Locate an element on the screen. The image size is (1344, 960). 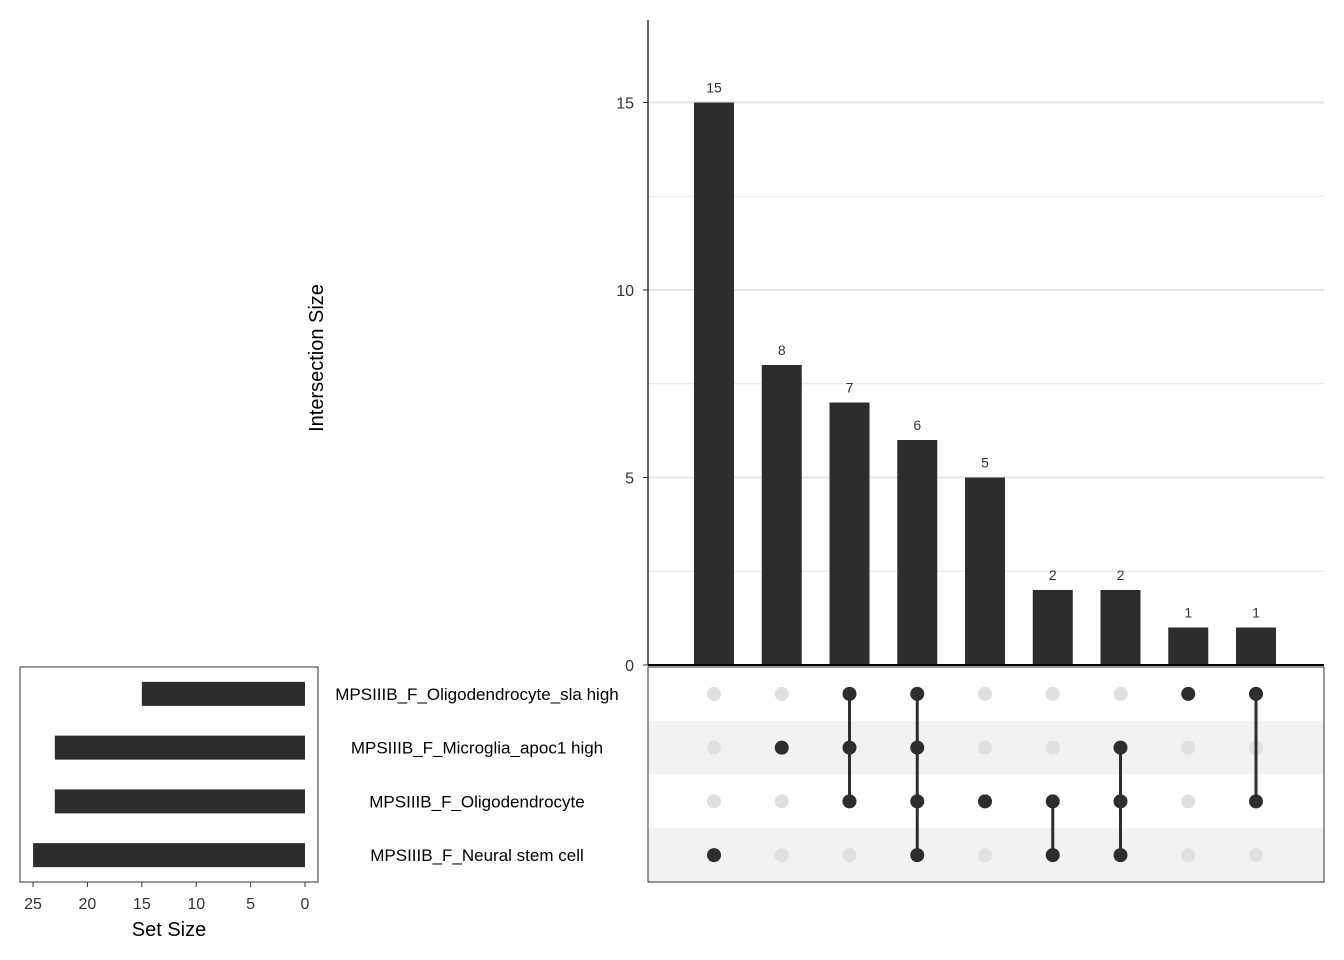
set-size-panel: 25 20 15 10 5 0 is located at coordinates (169, 789).